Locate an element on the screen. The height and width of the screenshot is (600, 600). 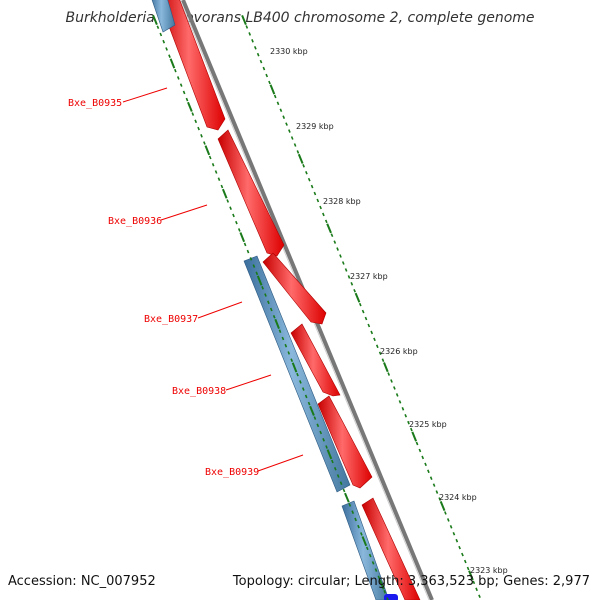
gene-label-bxe-b0938: Bxe_B0938 is located at coordinates (199, 391).